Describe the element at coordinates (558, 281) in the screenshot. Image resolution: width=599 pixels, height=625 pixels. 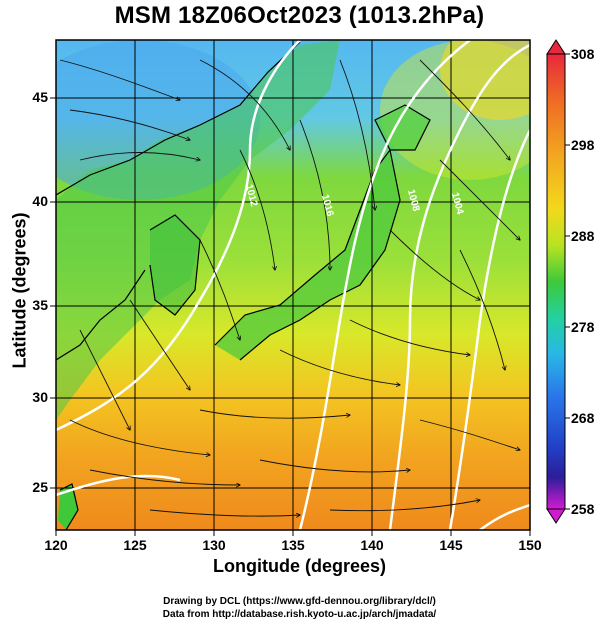
I see `colorbar` at that location.